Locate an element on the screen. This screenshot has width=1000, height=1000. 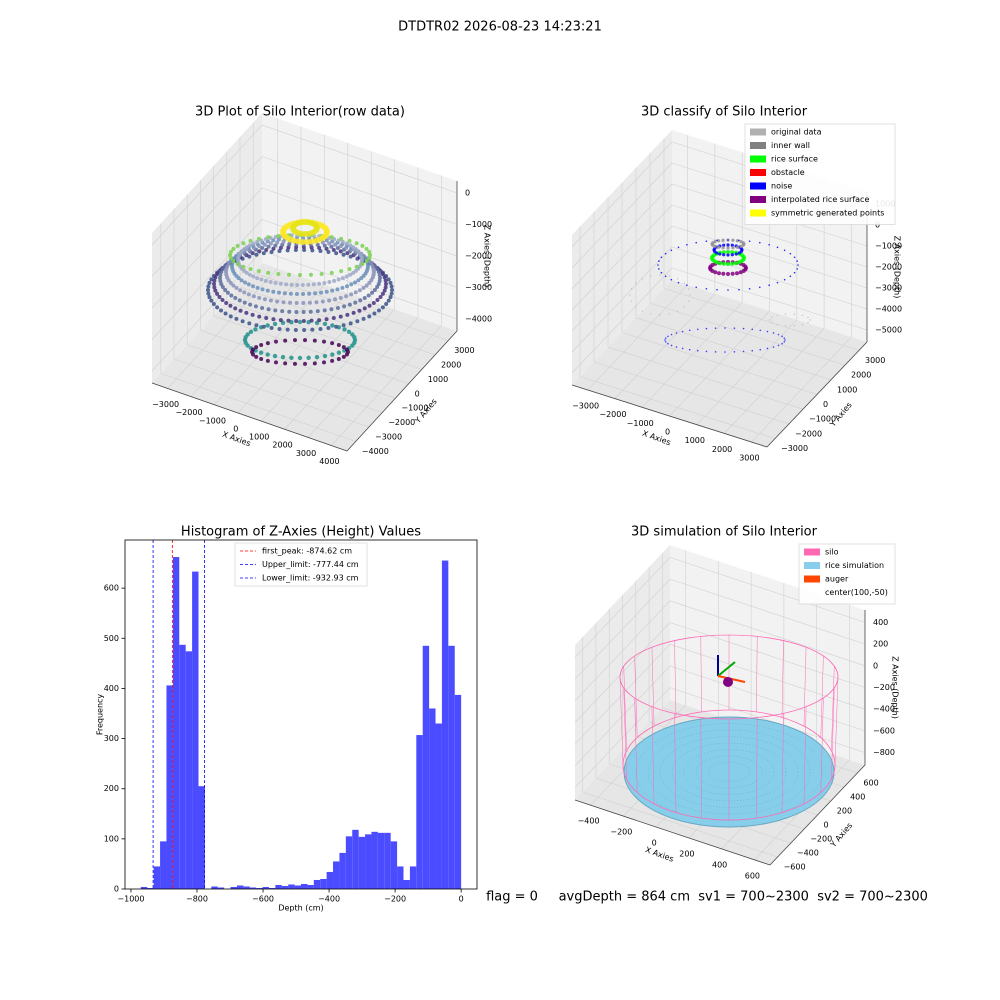
axis-line is located at coordinates (817, 394).